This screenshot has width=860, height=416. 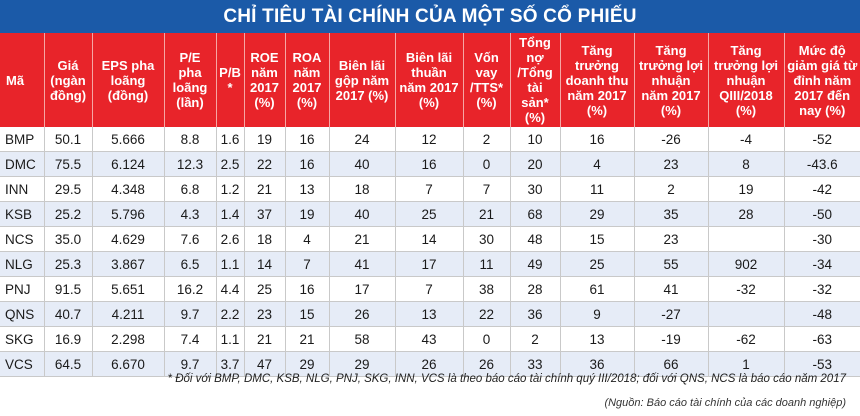 I want to click on ticker-cell: NCS, so click(x=22, y=239).